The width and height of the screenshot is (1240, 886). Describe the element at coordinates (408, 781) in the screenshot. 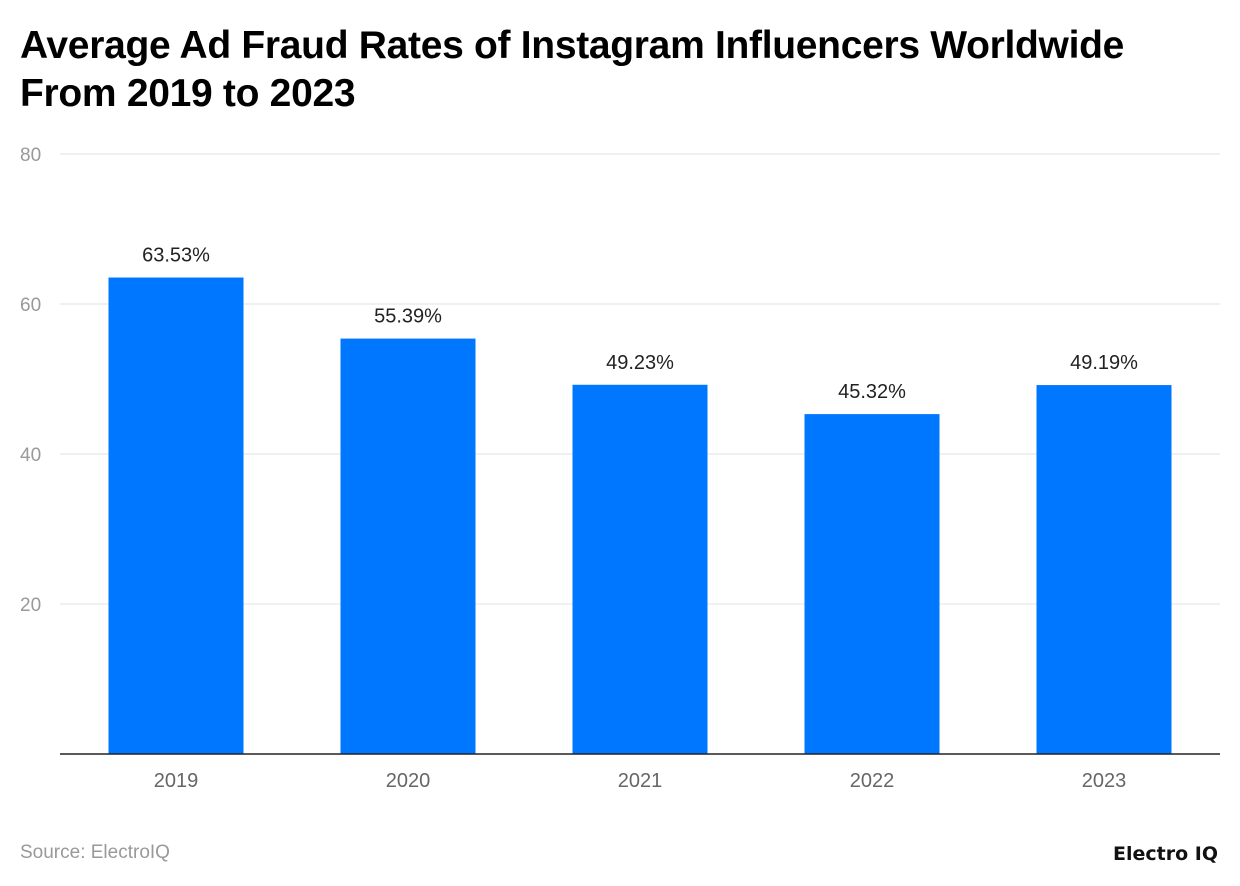

I see `x-tick-label: 2020` at that location.